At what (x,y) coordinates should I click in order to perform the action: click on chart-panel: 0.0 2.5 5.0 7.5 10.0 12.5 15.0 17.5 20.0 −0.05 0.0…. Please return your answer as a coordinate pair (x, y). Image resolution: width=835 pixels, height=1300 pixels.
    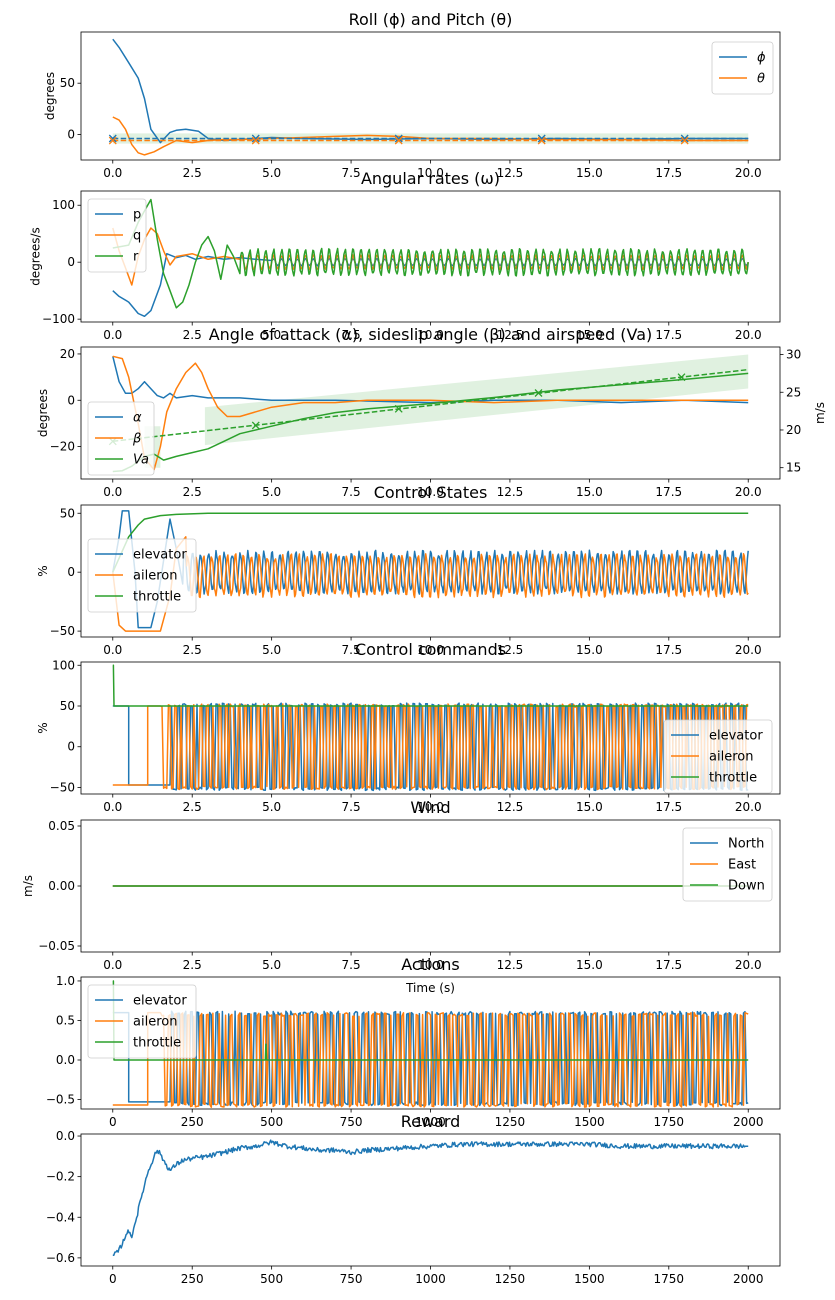
    Looking at the image, I should click on (401, 896).